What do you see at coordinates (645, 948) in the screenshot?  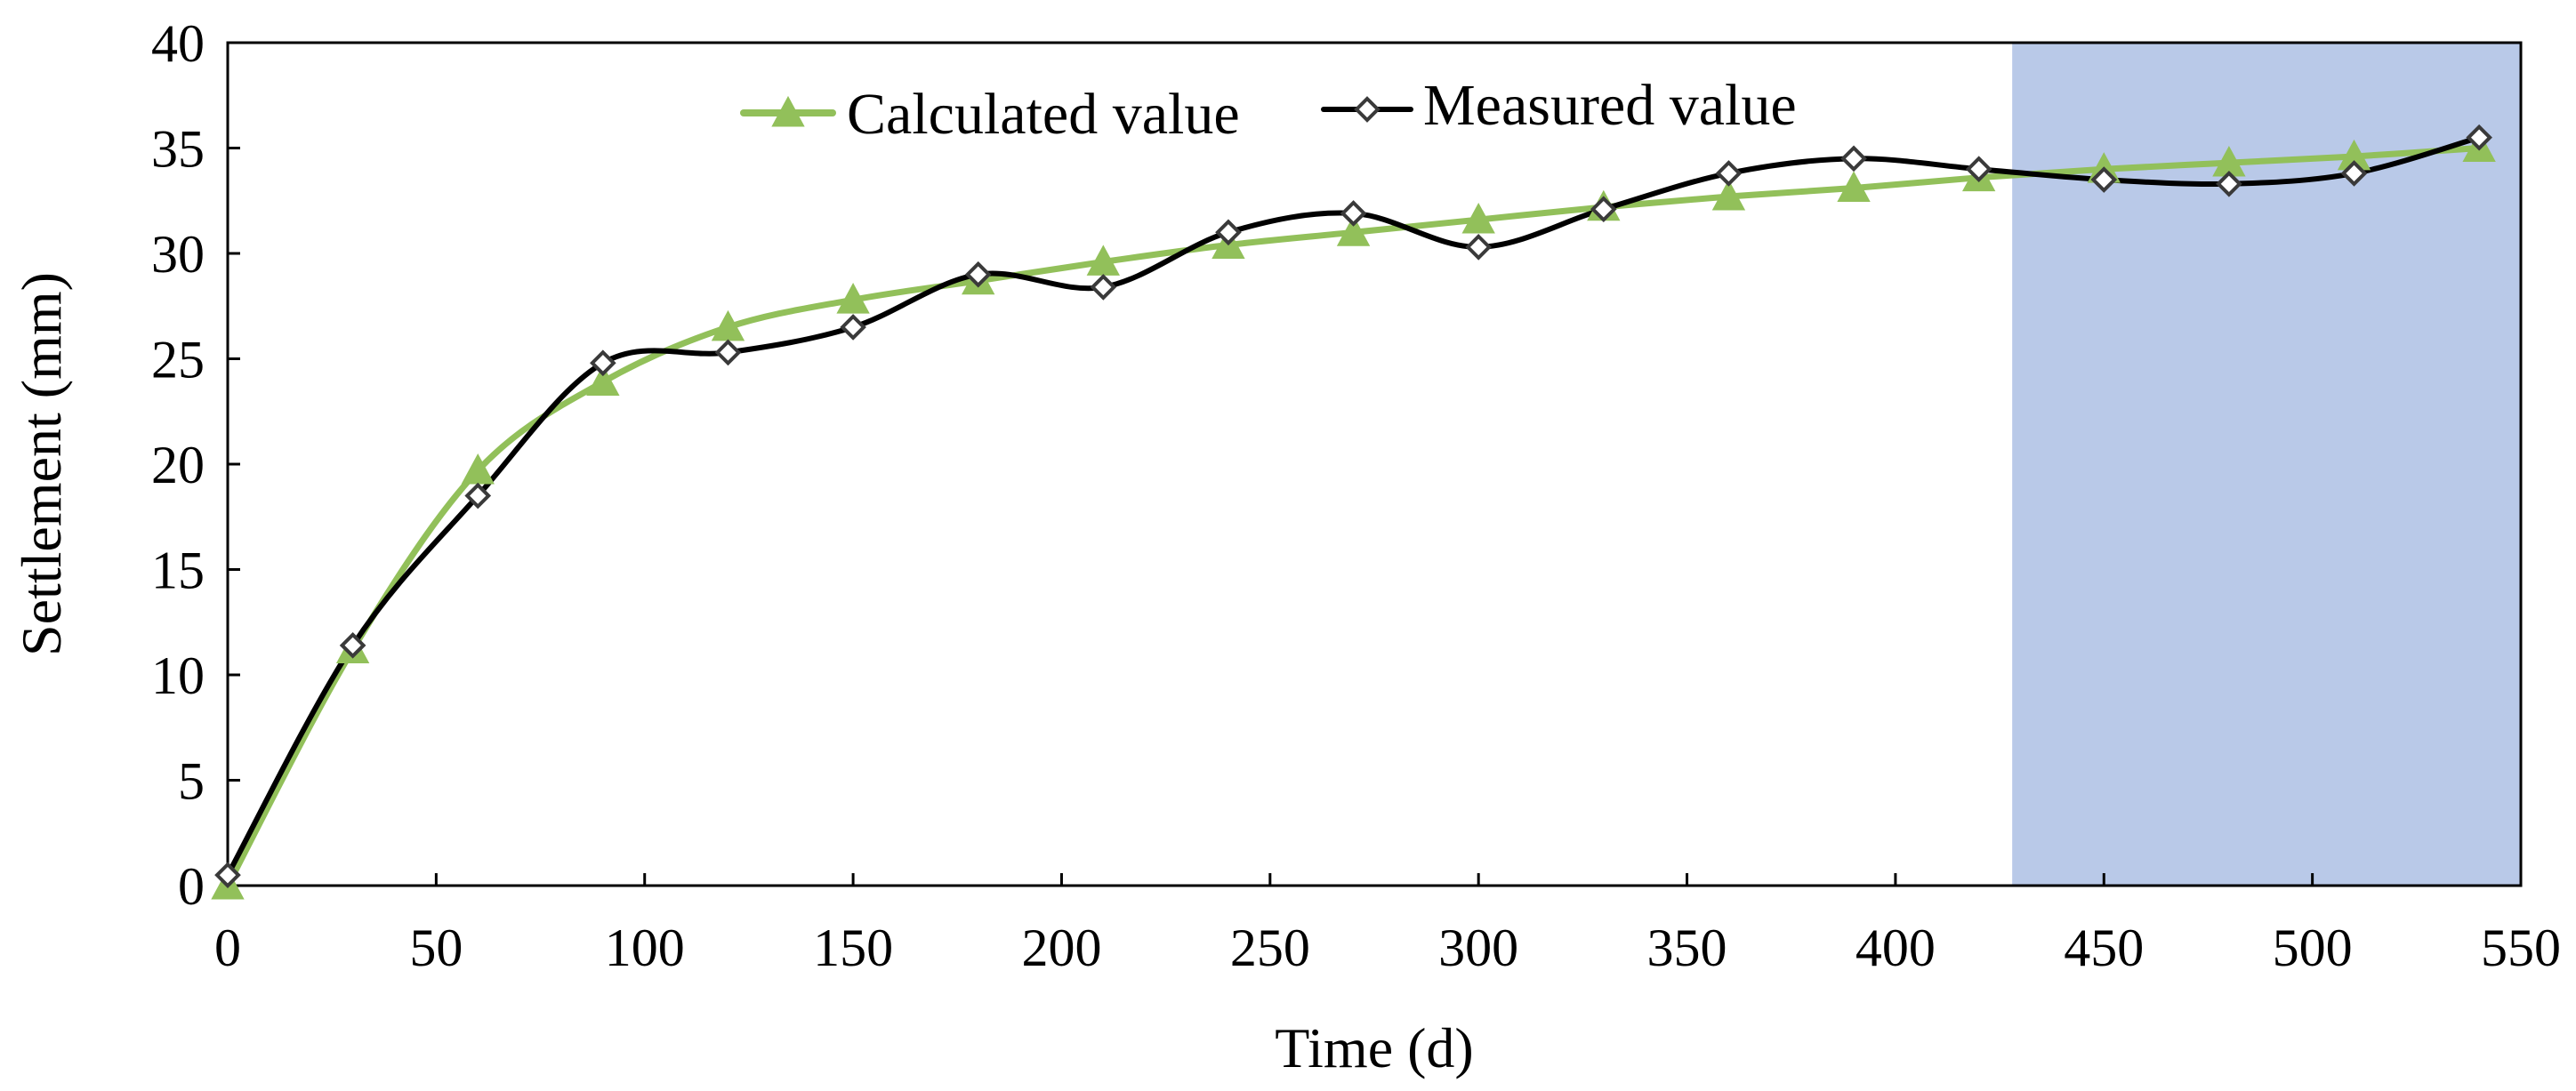 I see `x-tick-label: 100` at bounding box center [645, 948].